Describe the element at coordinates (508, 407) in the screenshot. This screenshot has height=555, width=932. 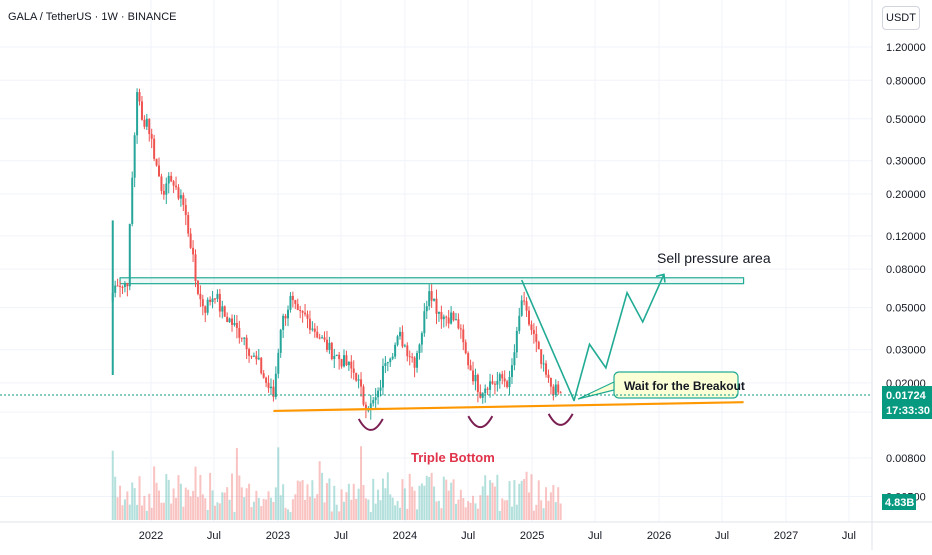
I see `support-trendline` at that location.